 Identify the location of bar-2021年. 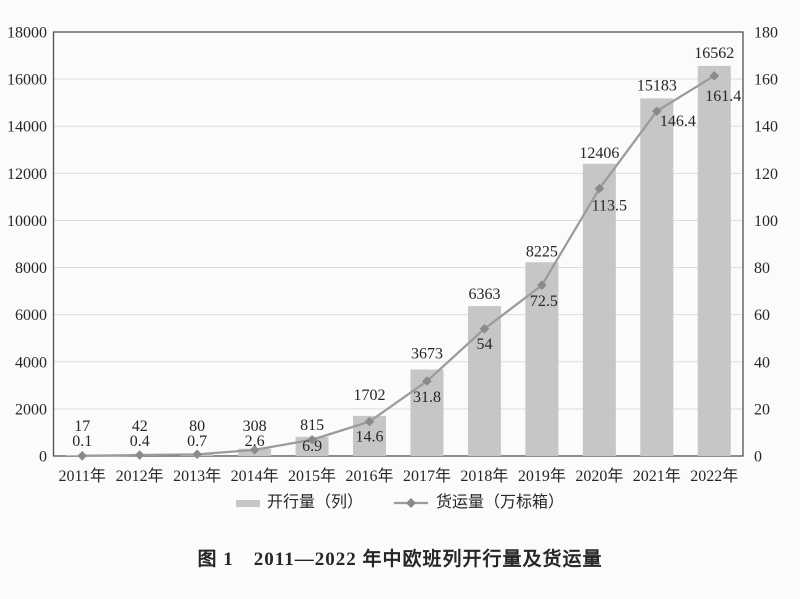
(657, 277).